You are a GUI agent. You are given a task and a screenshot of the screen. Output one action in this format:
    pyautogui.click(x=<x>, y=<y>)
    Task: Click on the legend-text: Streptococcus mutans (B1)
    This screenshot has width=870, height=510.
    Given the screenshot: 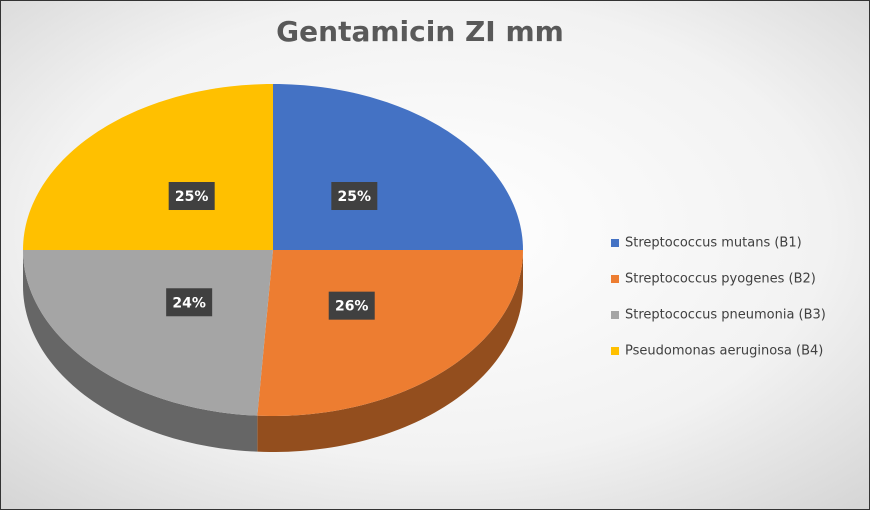 What is the action you would take?
    pyautogui.click(x=713, y=243)
    